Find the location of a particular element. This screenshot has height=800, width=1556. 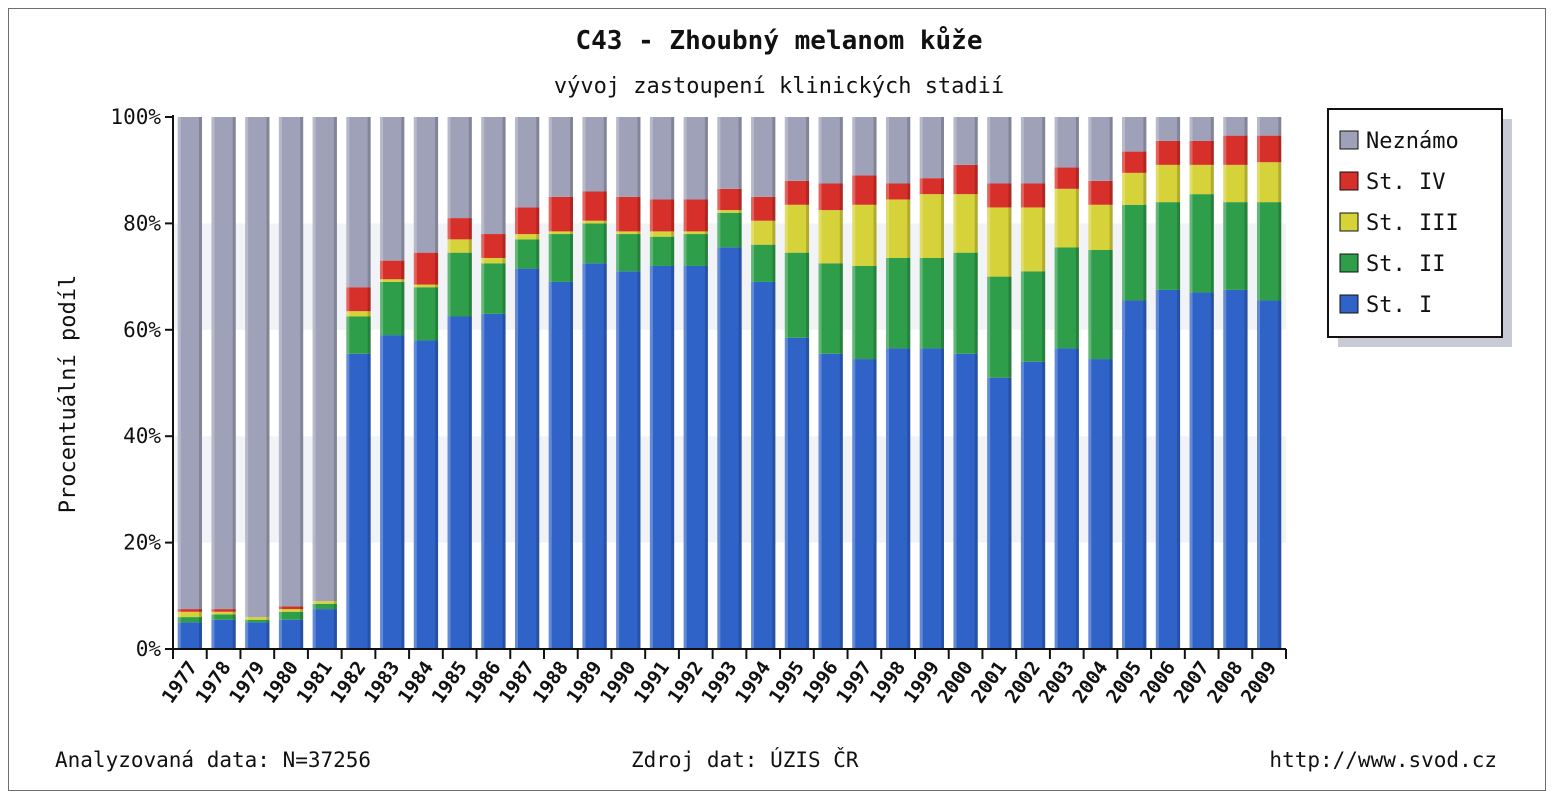

x-tick-label: 2006 is located at coordinates (1158, 682).